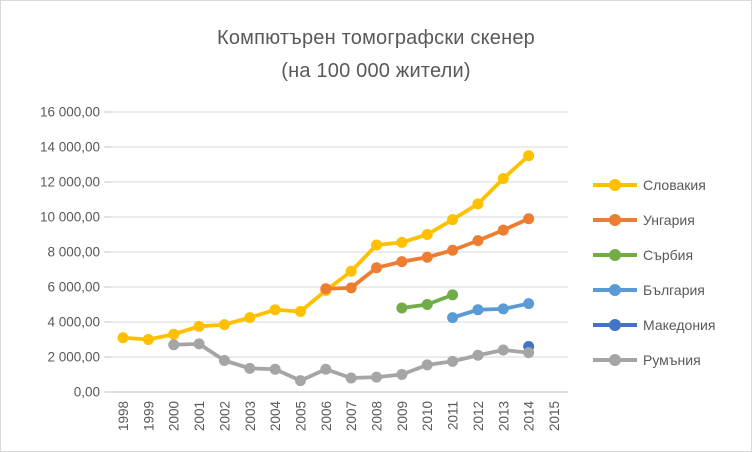 The height and width of the screenshot is (452, 752). I want to click on x-axis-label: 2008, so click(377, 416).